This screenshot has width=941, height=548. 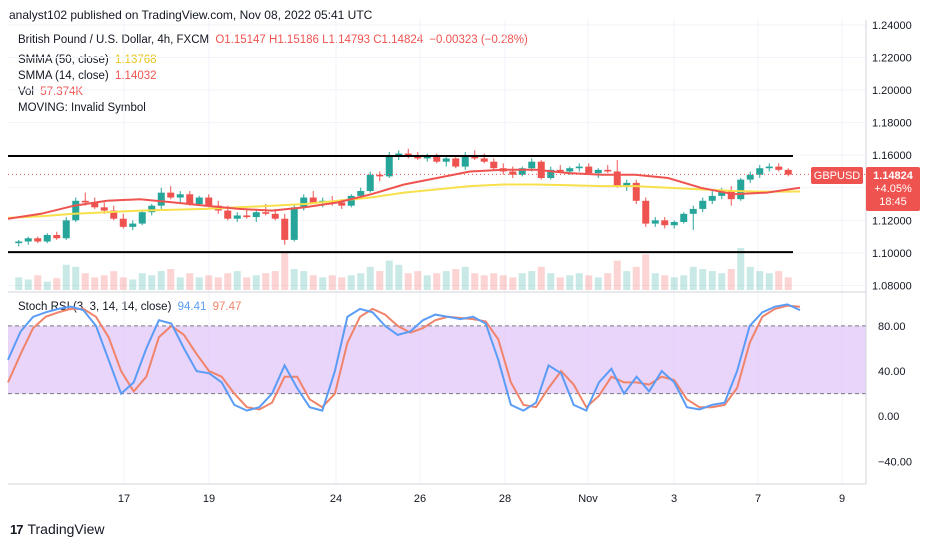 What do you see at coordinates (674, 499) in the screenshot?
I see `time-tick-label: 3` at bounding box center [674, 499].